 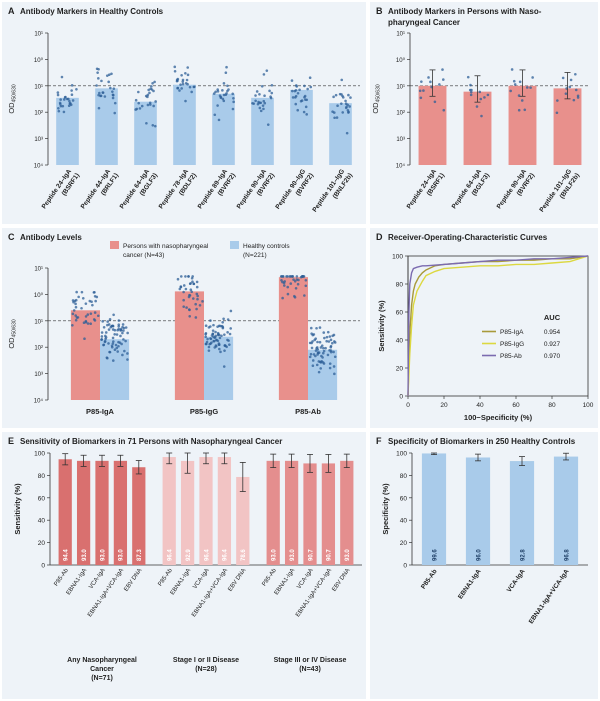 I want to click on panel-f-y-tick-label: 80, so click(x=404, y=476).